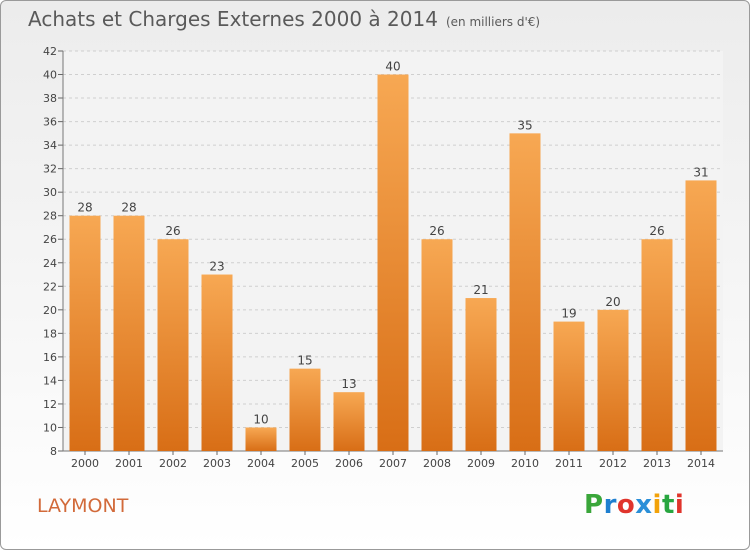  What do you see at coordinates (50, 380) in the screenshot?
I see `y-tick-label: 14` at bounding box center [50, 380].